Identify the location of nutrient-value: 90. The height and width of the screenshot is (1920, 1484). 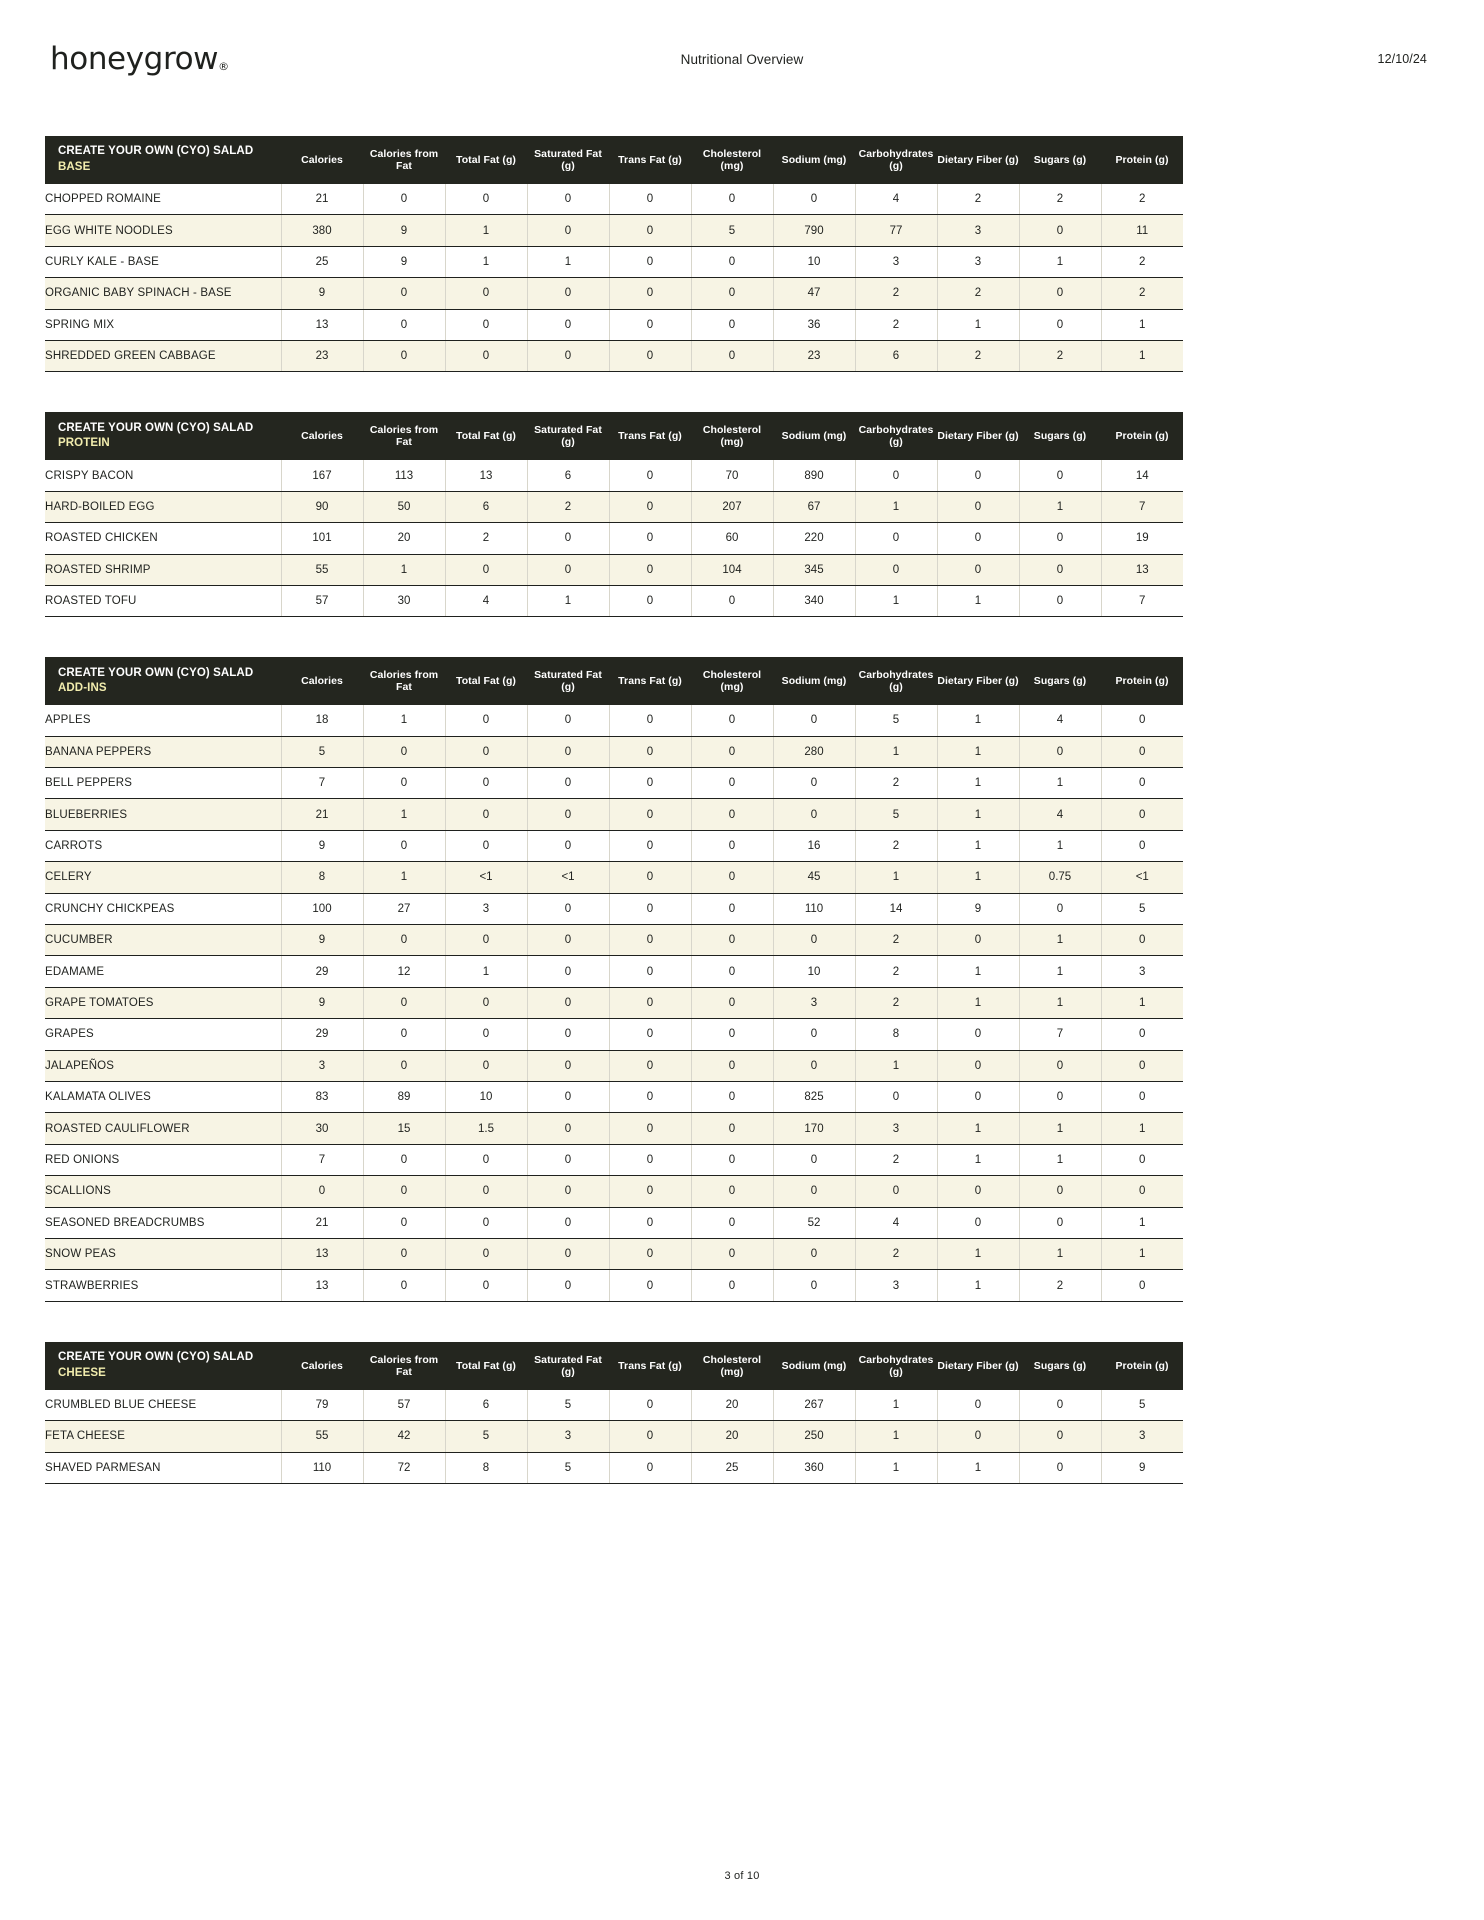
(322, 507).